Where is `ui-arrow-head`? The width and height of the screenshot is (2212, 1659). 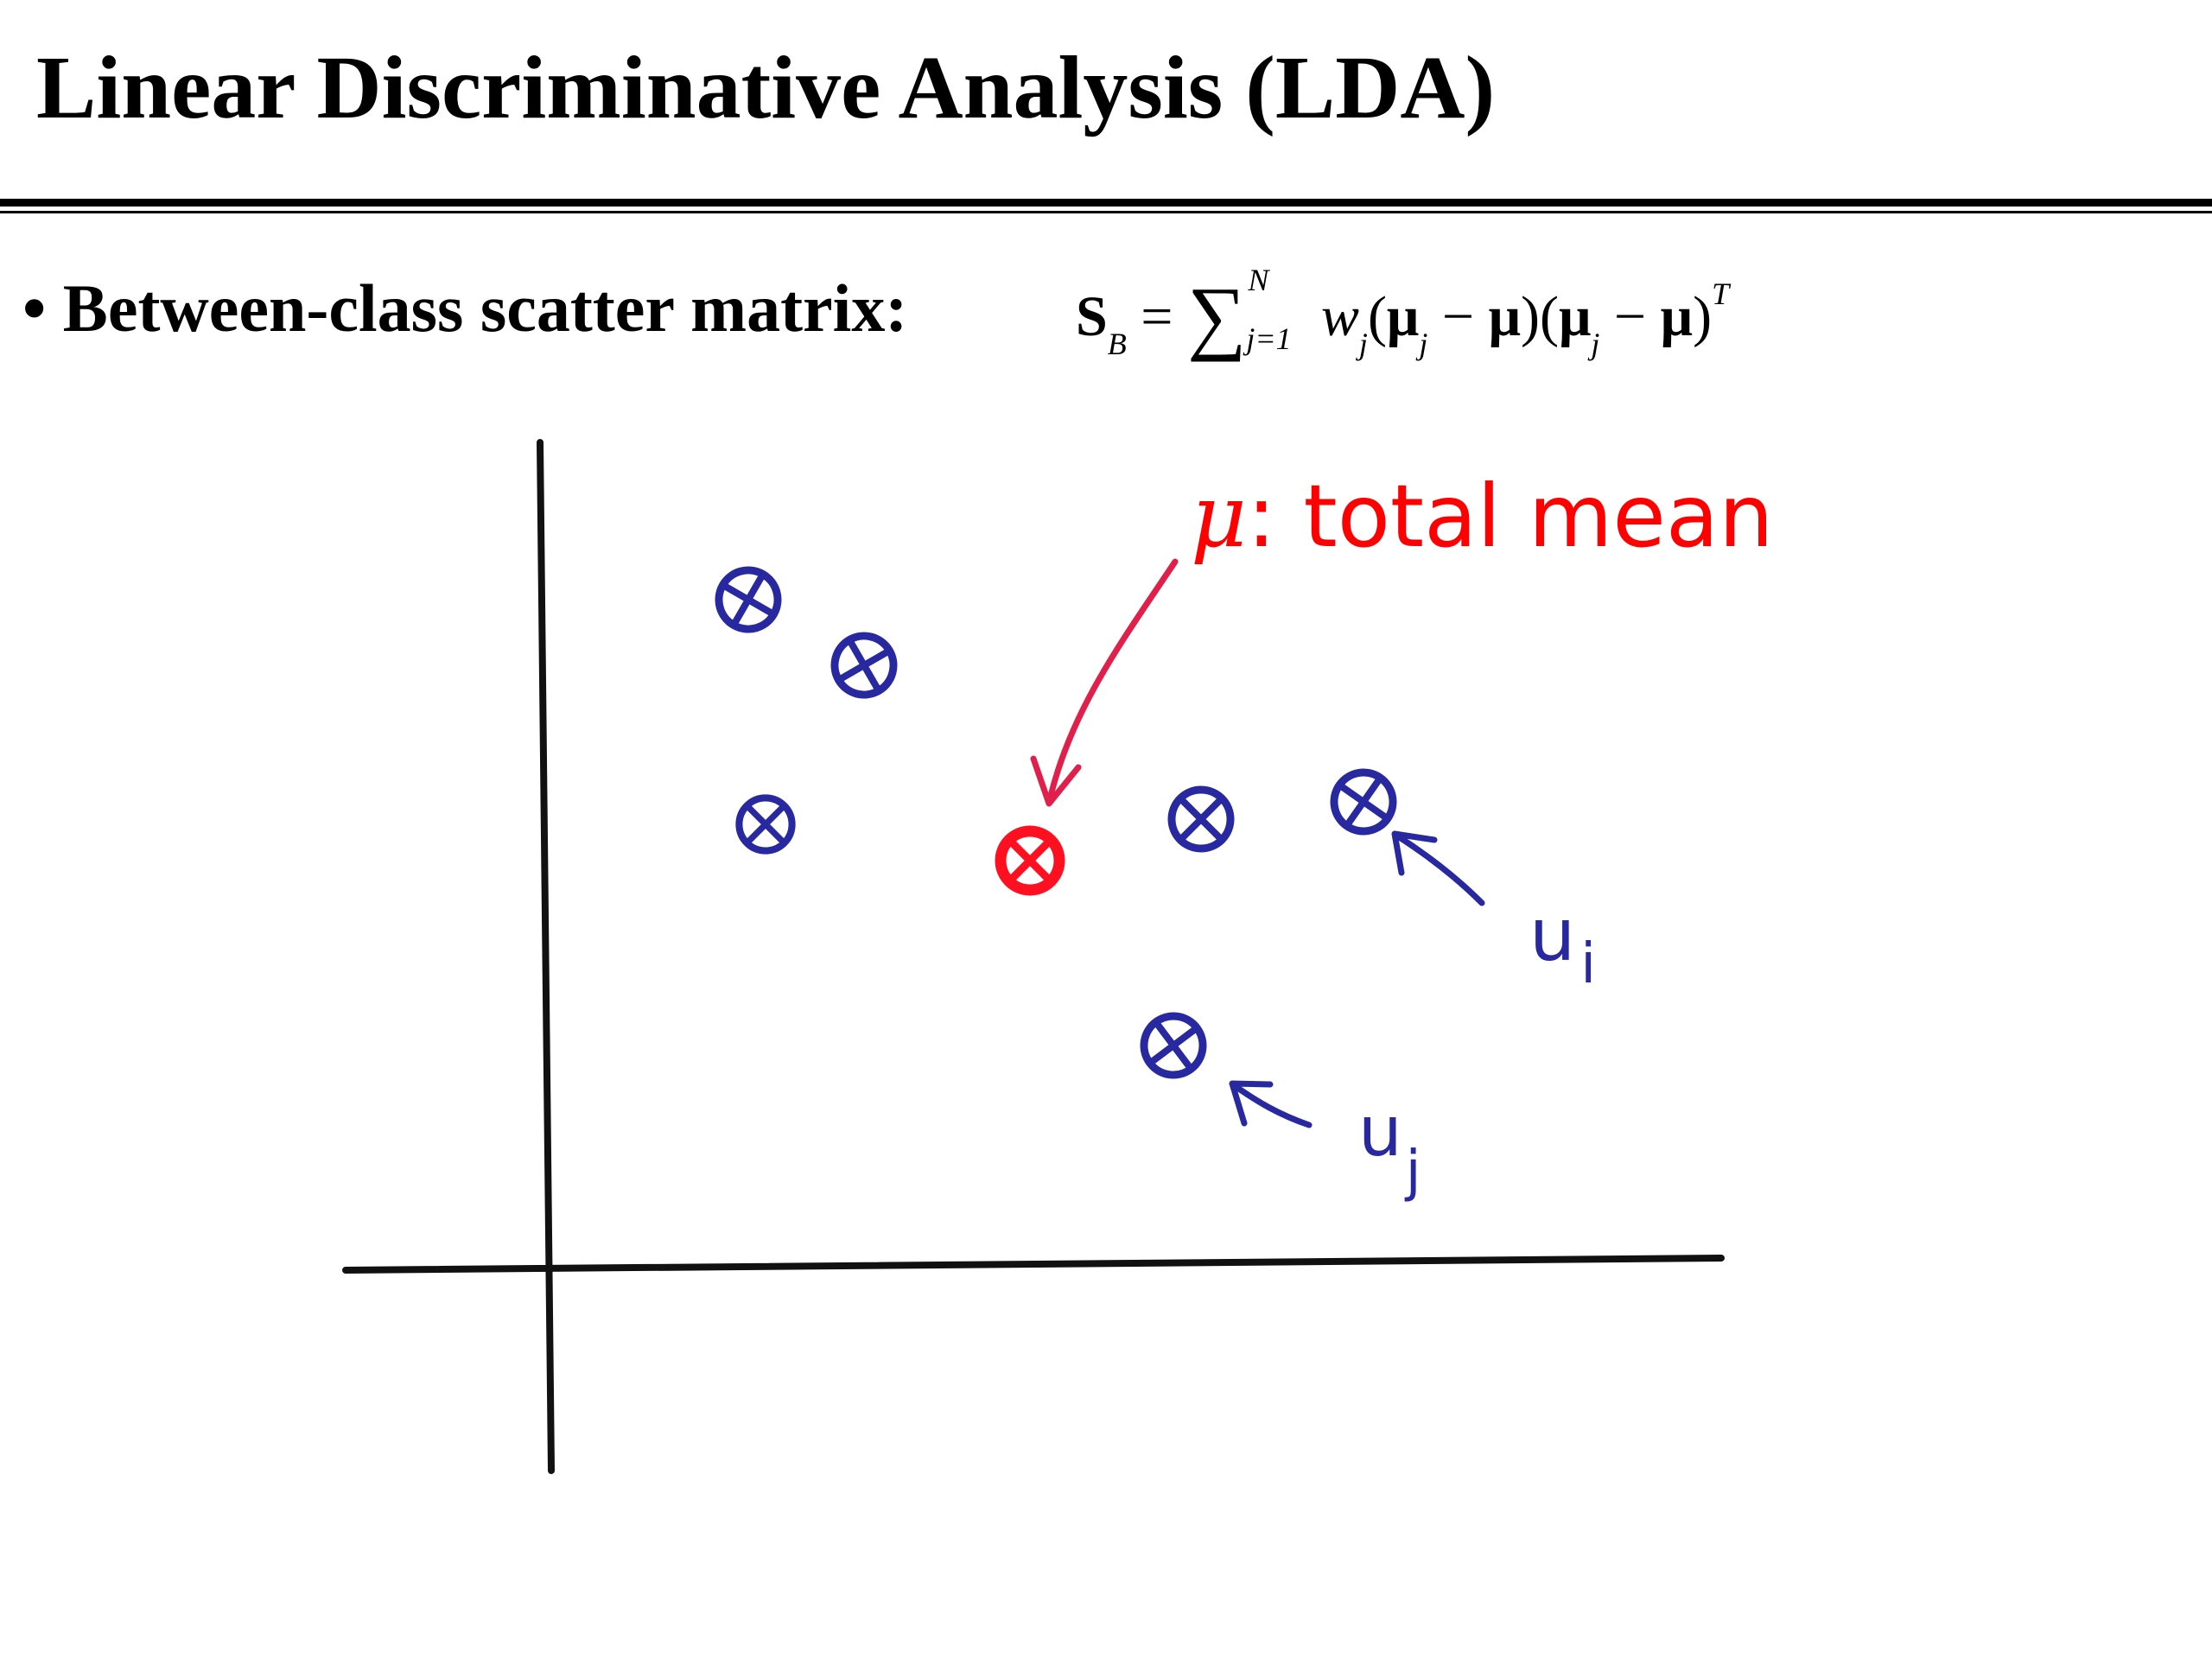 ui-arrow-head is located at coordinates (1414, 853).